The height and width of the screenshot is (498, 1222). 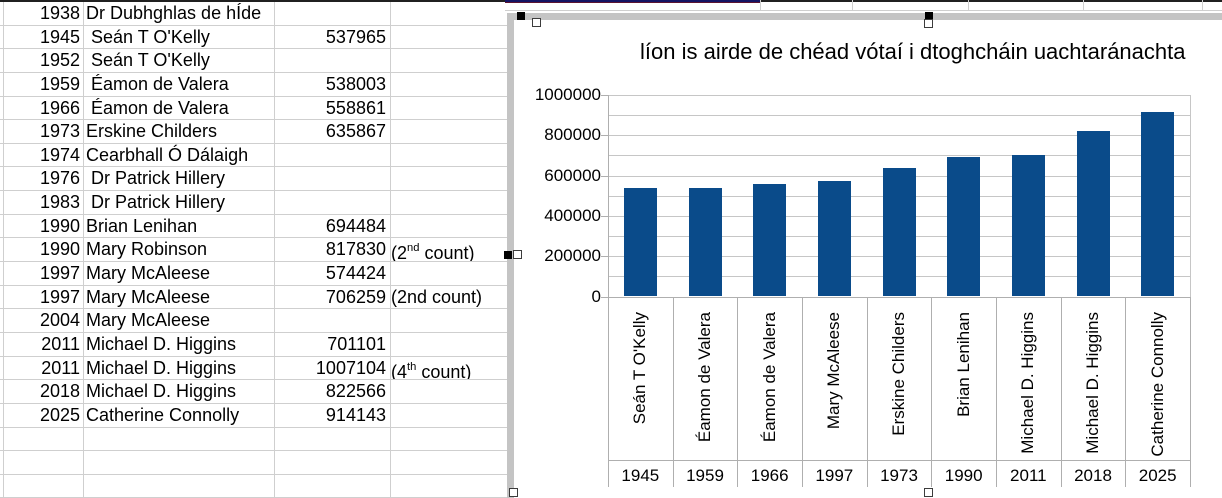 What do you see at coordinates (517, 254) in the screenshot?
I see `inner-handle-left-middle` at bounding box center [517, 254].